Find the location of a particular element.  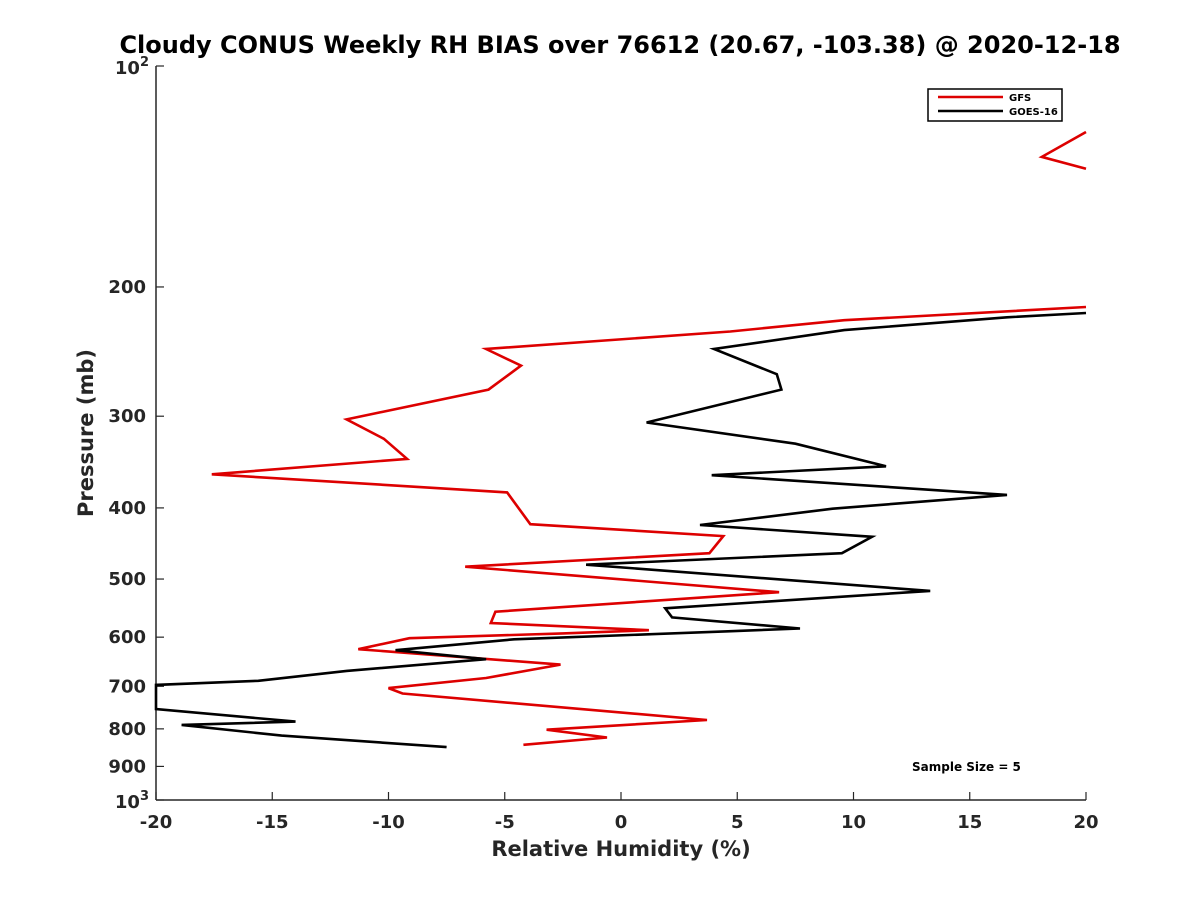

x-tick-label: 20 is located at coordinates (1085, 822).